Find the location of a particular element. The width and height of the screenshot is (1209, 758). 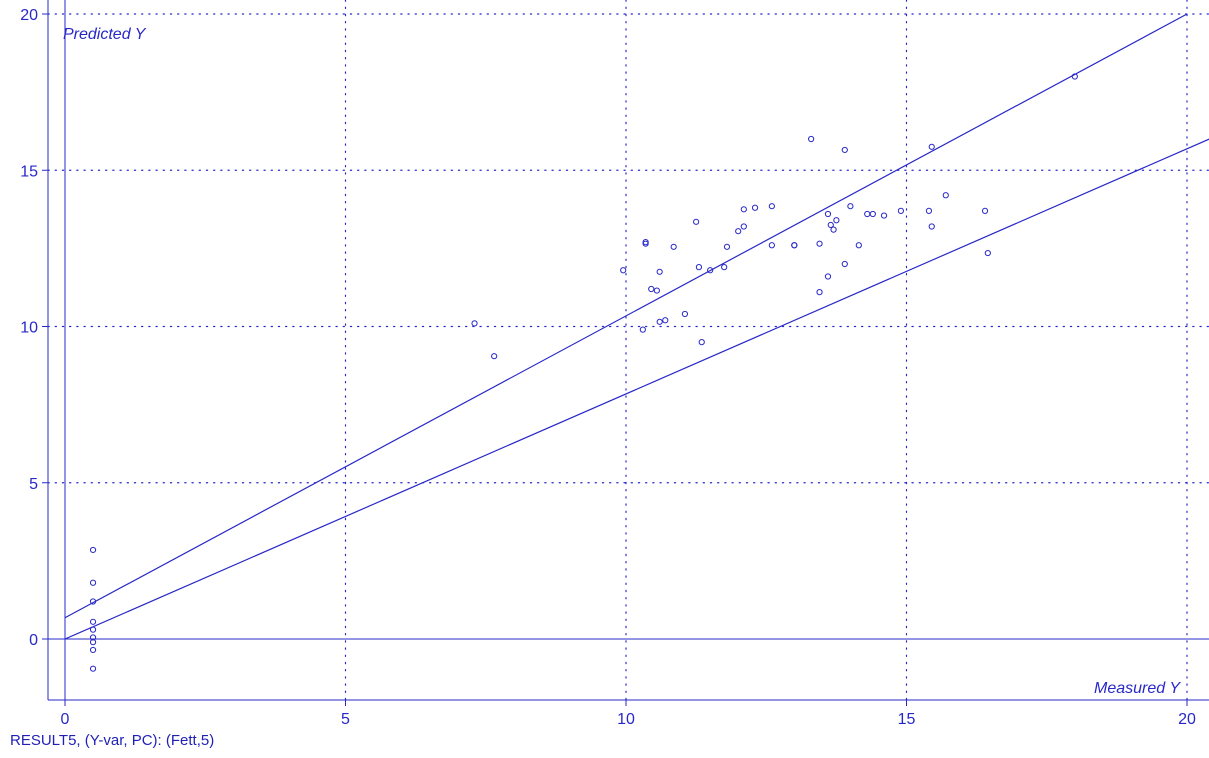

x-tick-label: 20 is located at coordinates (1187, 719).